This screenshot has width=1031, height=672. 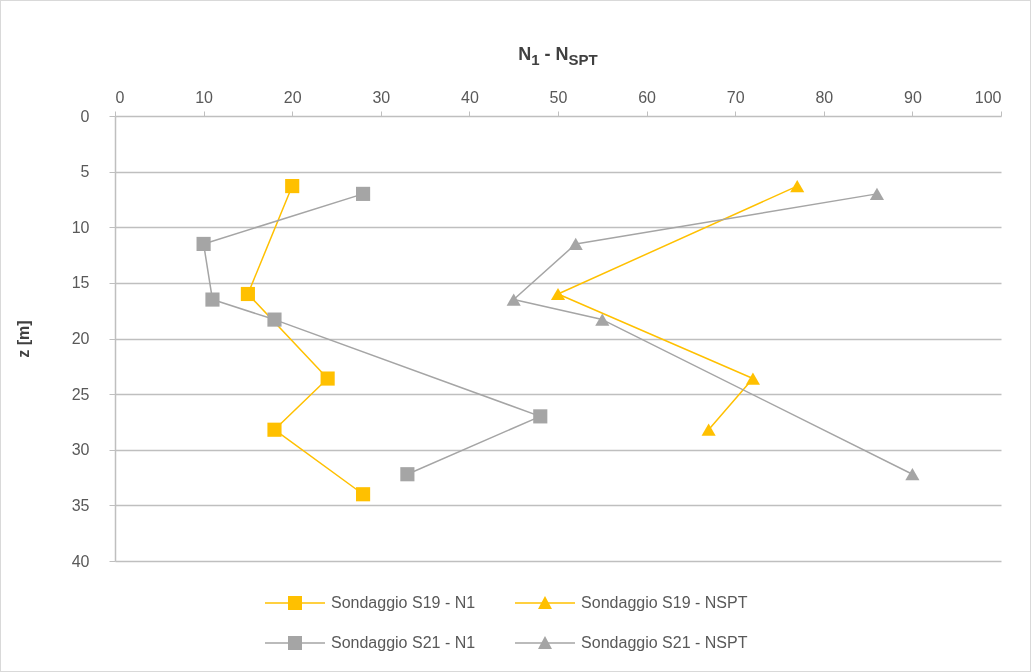 What do you see at coordinates (381, 97) in the screenshot?
I see `x-tick-label: 30` at bounding box center [381, 97].